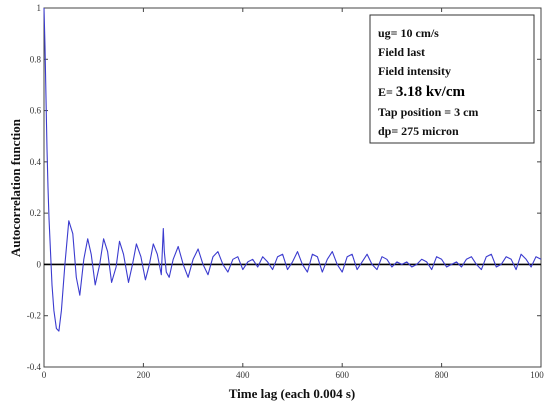  I want to click on y-tick-label: -0.2, so click(34, 316).